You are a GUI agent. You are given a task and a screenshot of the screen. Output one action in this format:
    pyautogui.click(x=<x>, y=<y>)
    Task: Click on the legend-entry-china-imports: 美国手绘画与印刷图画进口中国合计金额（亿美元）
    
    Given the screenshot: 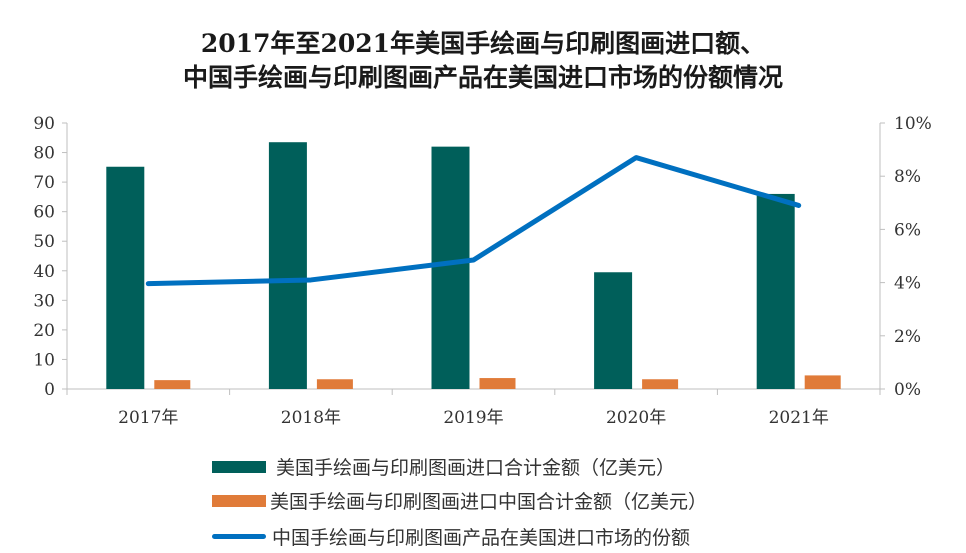 What is the action you would take?
    pyautogui.click(x=459, y=500)
    